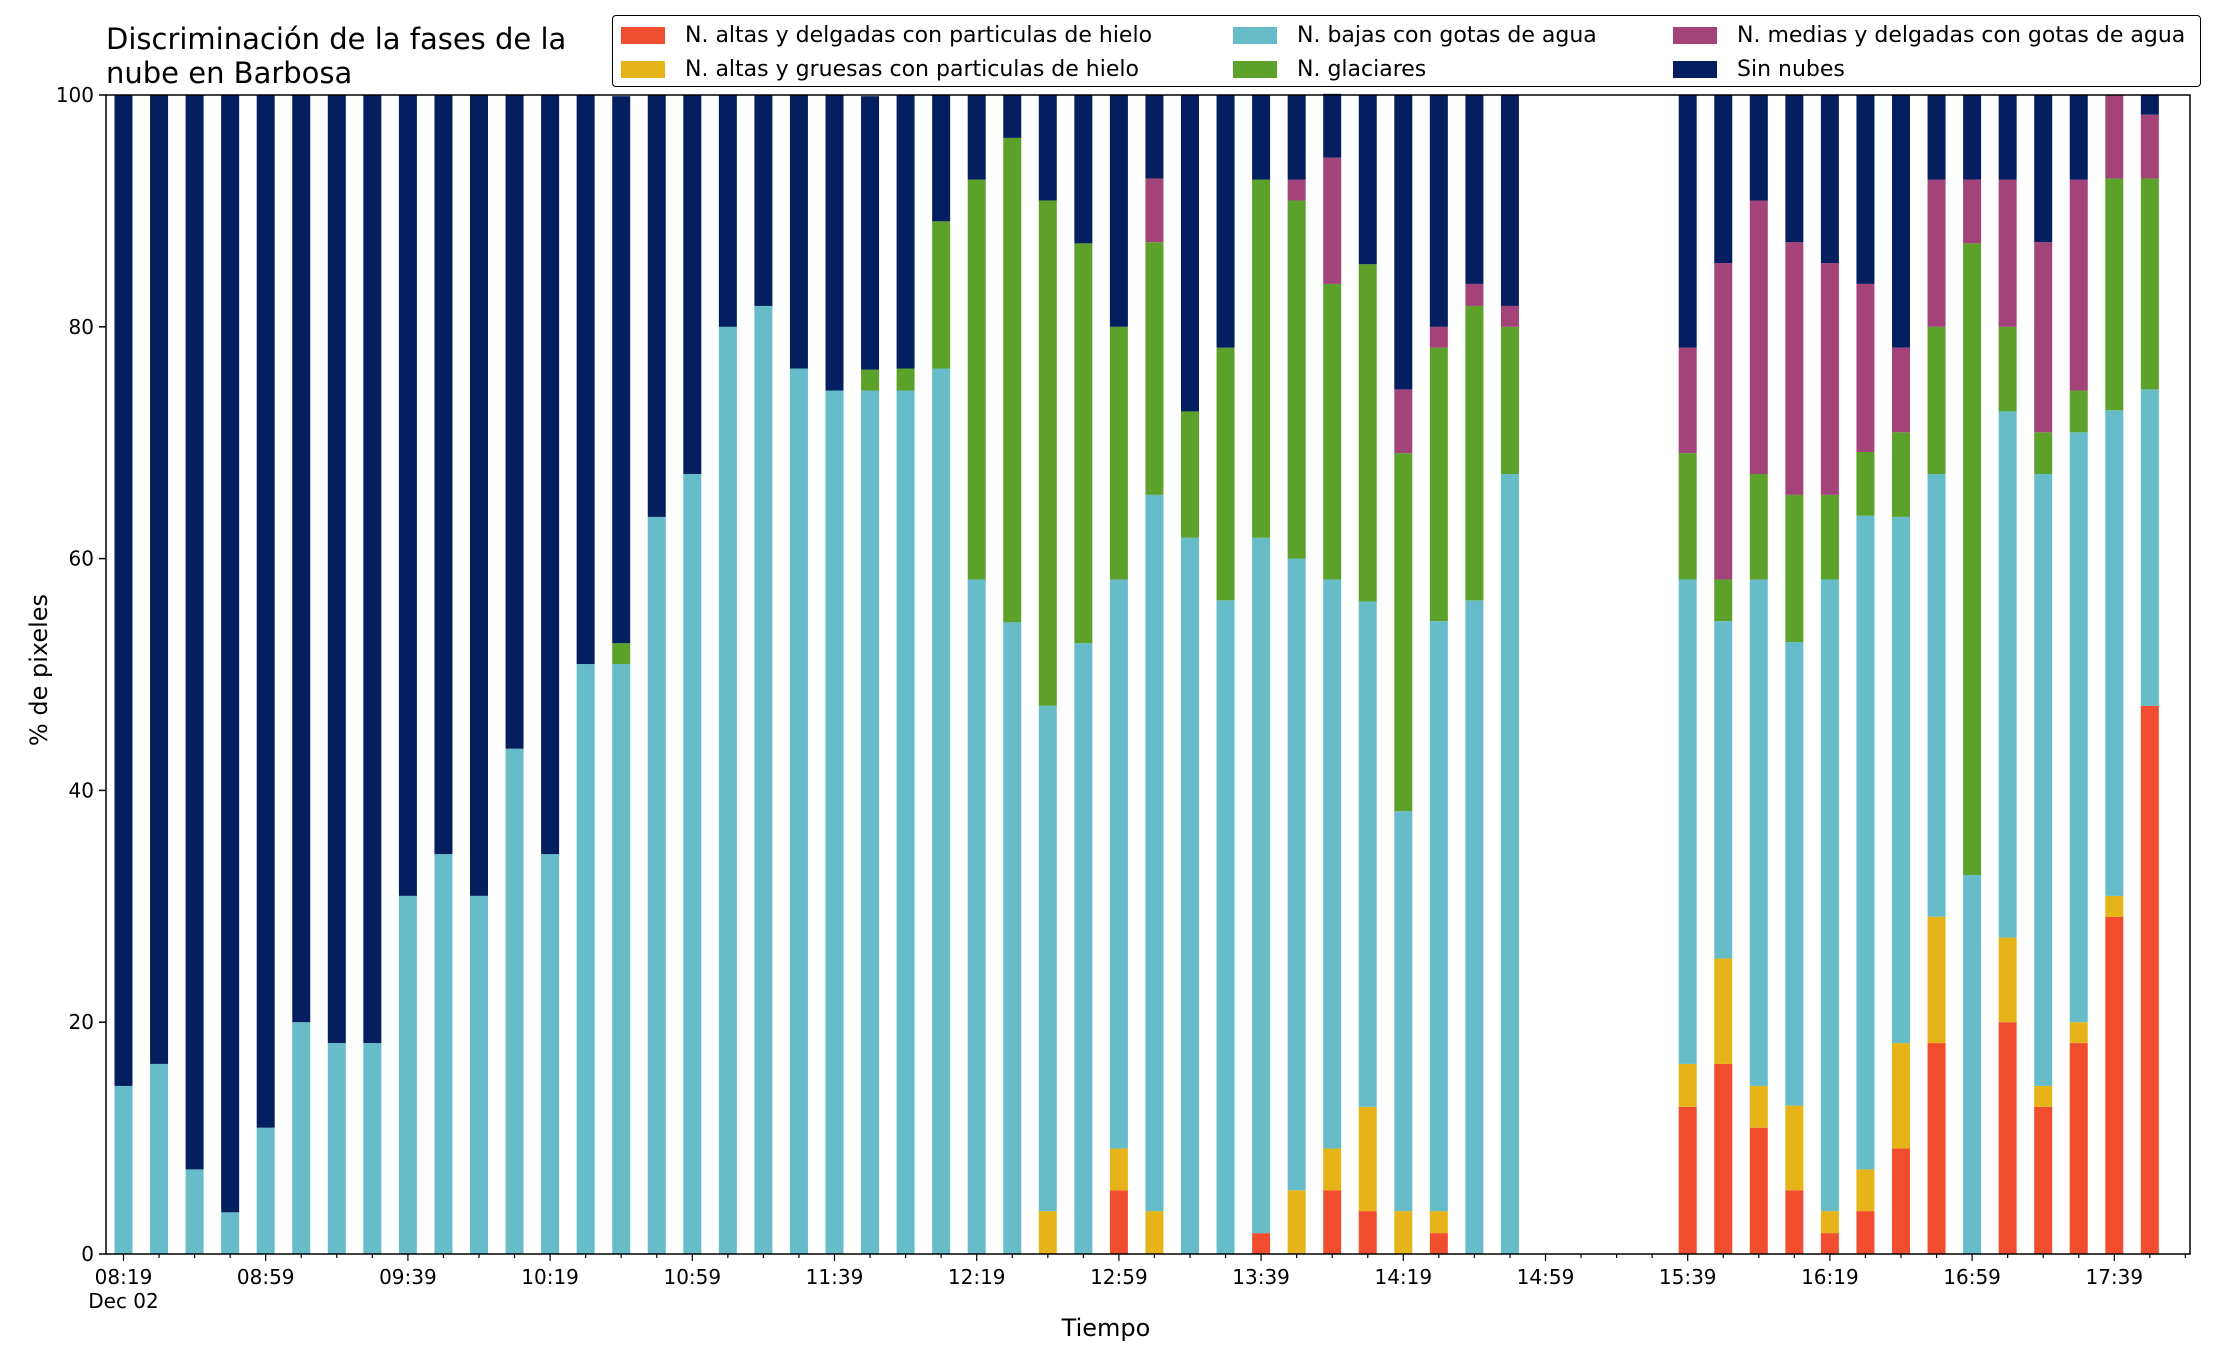 This screenshot has width=2216, height=1355. I want to click on y-tick-label: 100, so click(75, 95).